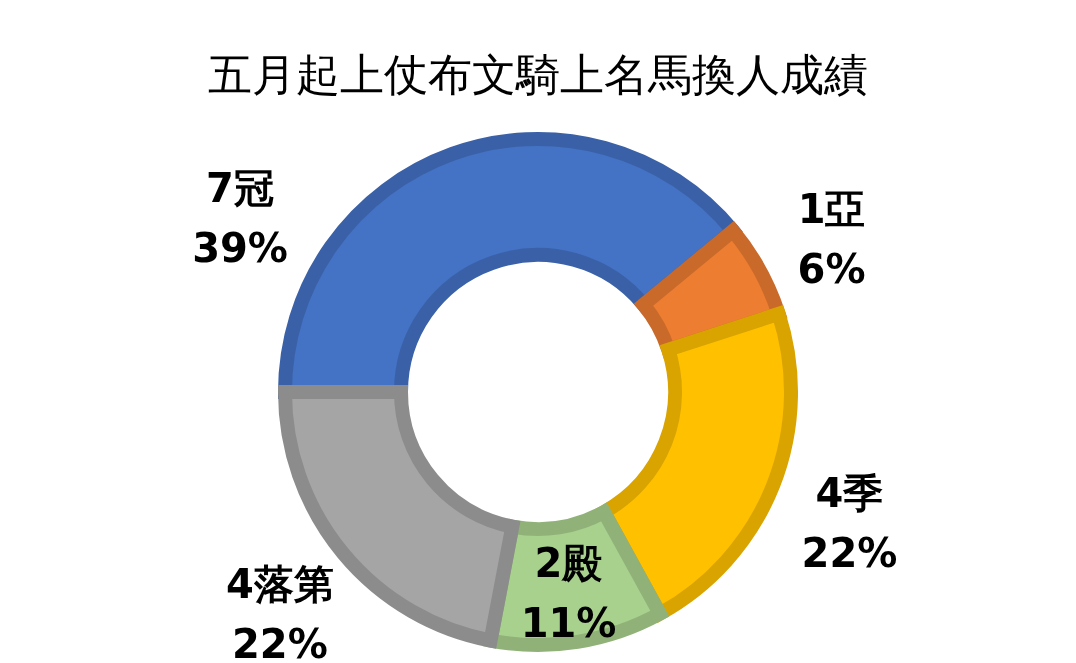 The height and width of the screenshot is (663, 1076). Describe the element at coordinates (831, 208) in the screenshot. I see `slice-label: 1亞` at that location.